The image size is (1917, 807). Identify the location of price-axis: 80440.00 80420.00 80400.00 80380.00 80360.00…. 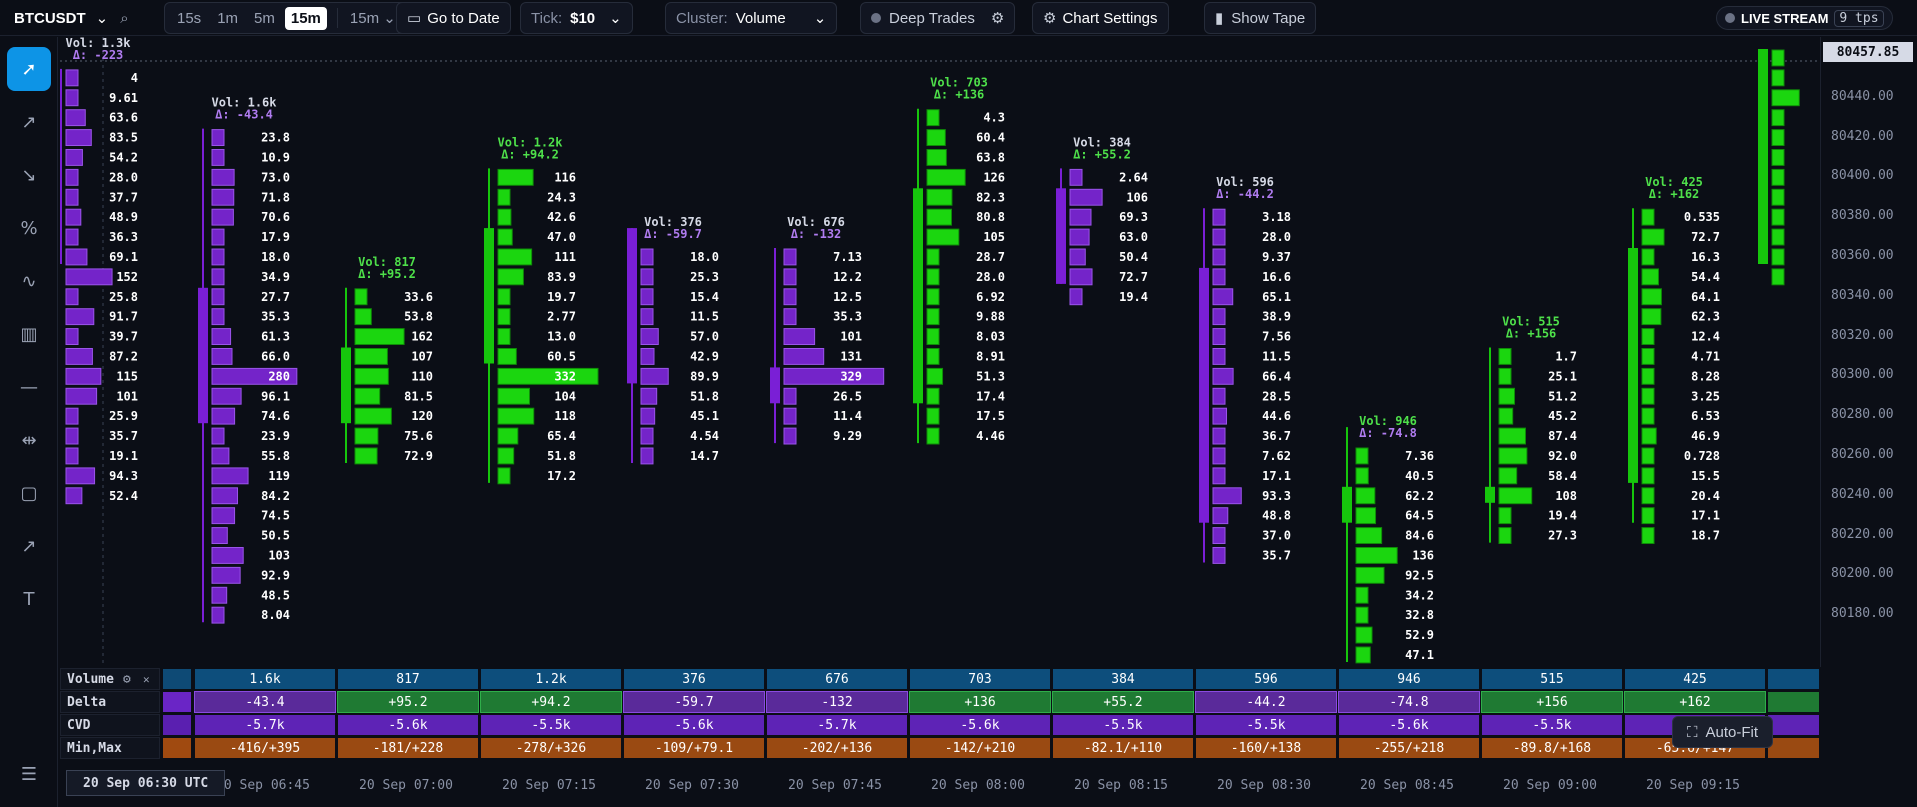
(1868, 352).